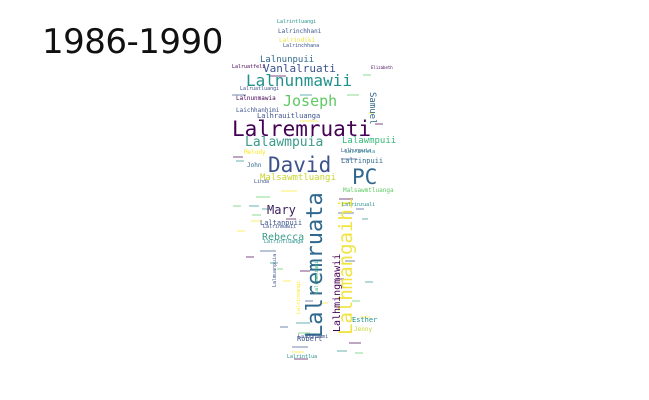 This screenshot has height=400, width=649. Describe the element at coordinates (261, 182) in the screenshot. I see `cloud-word: Linda` at that location.